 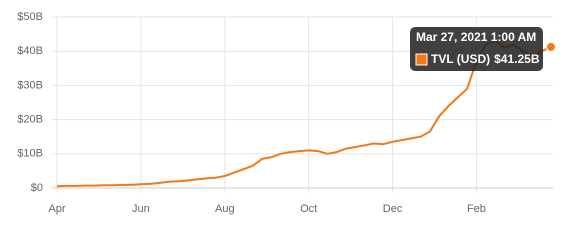 What do you see at coordinates (225, 209) in the screenshot?
I see `x-tick-label: Aug` at bounding box center [225, 209].